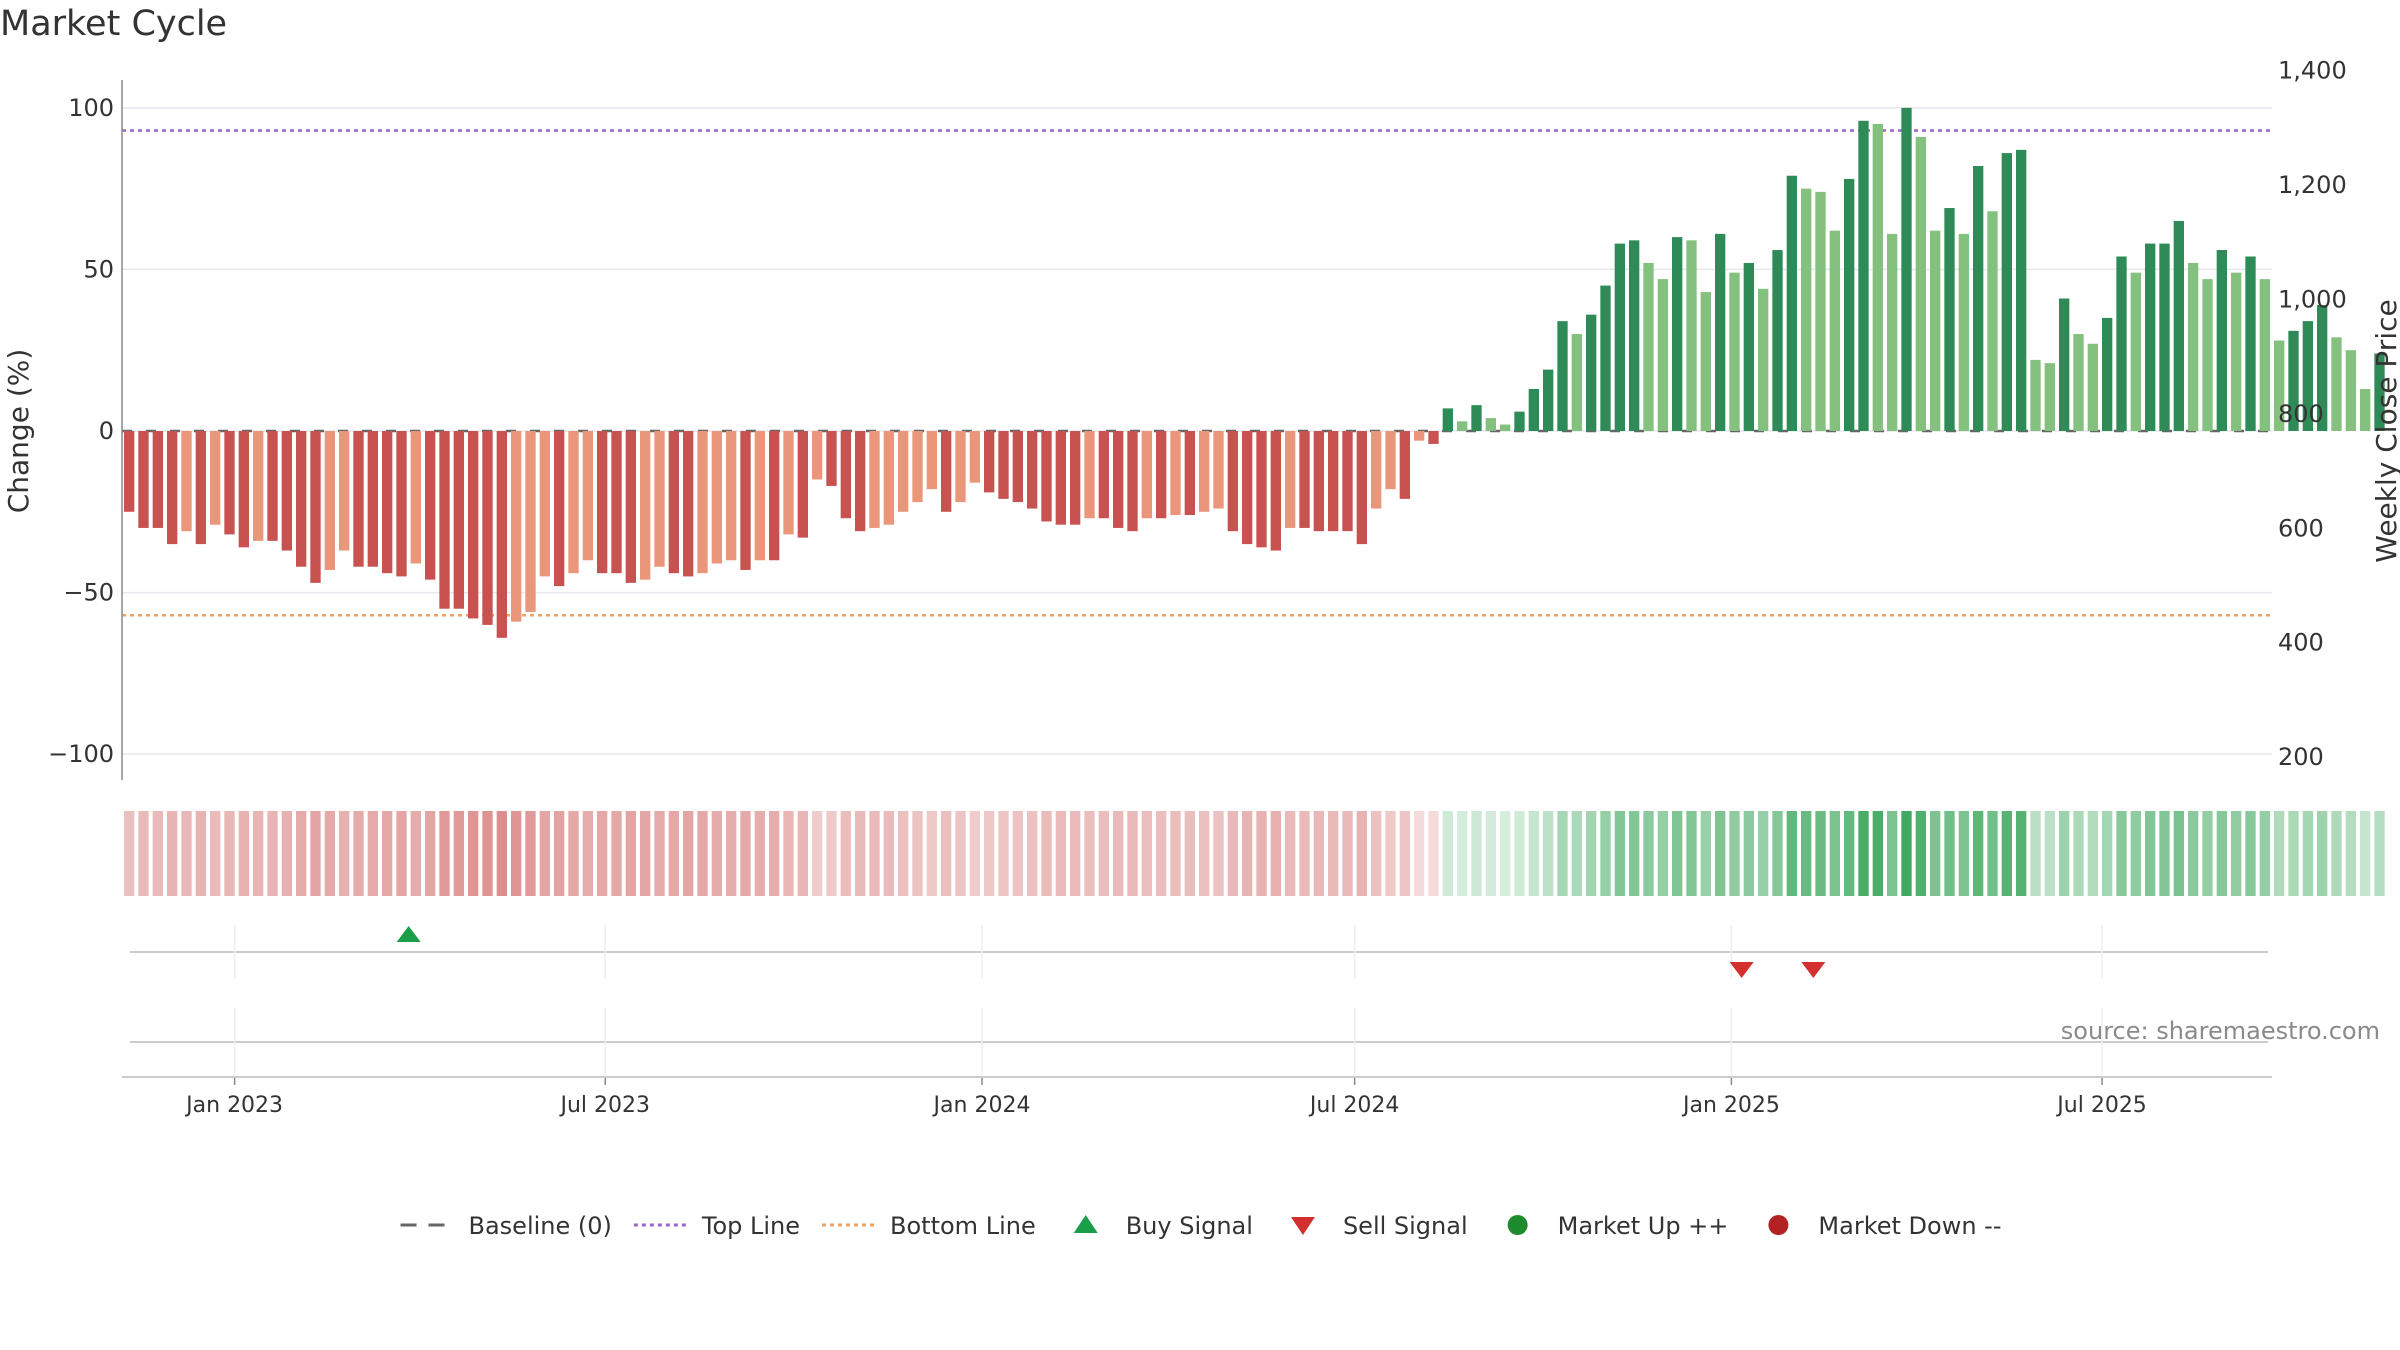 The image size is (2400, 1350). What do you see at coordinates (2312, 185) in the screenshot?
I see `y2-tick-label: 1,200` at bounding box center [2312, 185].